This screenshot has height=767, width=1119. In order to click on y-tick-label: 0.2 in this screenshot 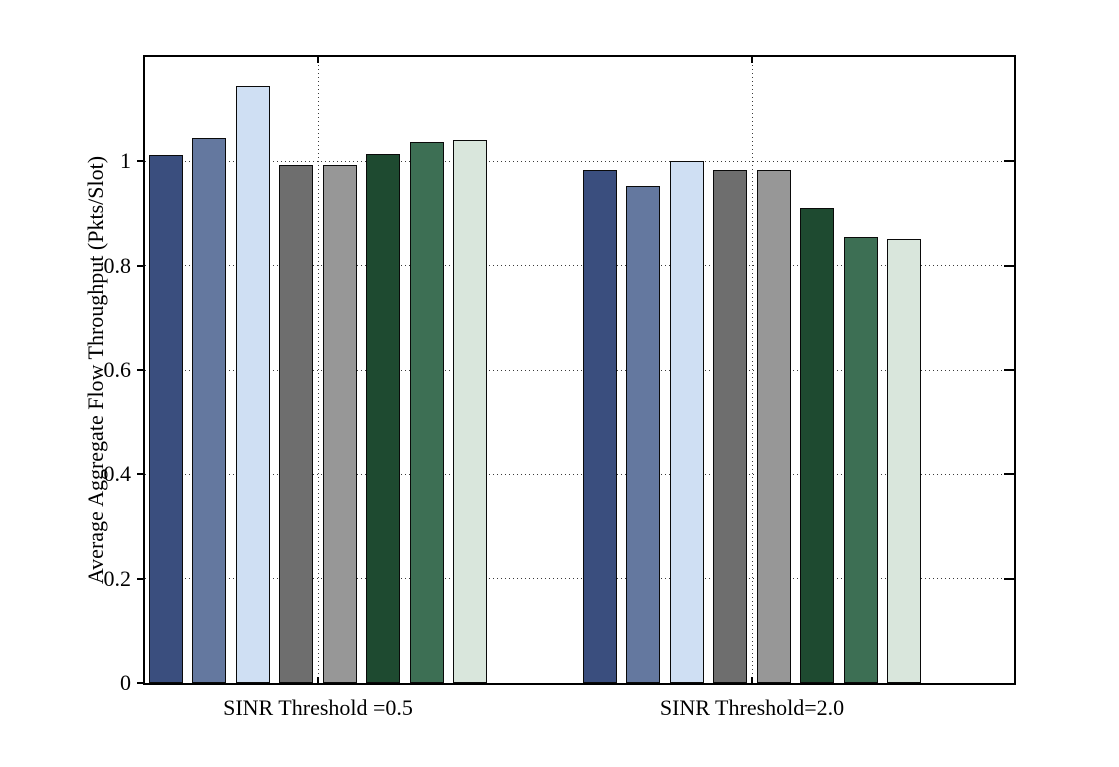, I will do `click(117, 578)`.